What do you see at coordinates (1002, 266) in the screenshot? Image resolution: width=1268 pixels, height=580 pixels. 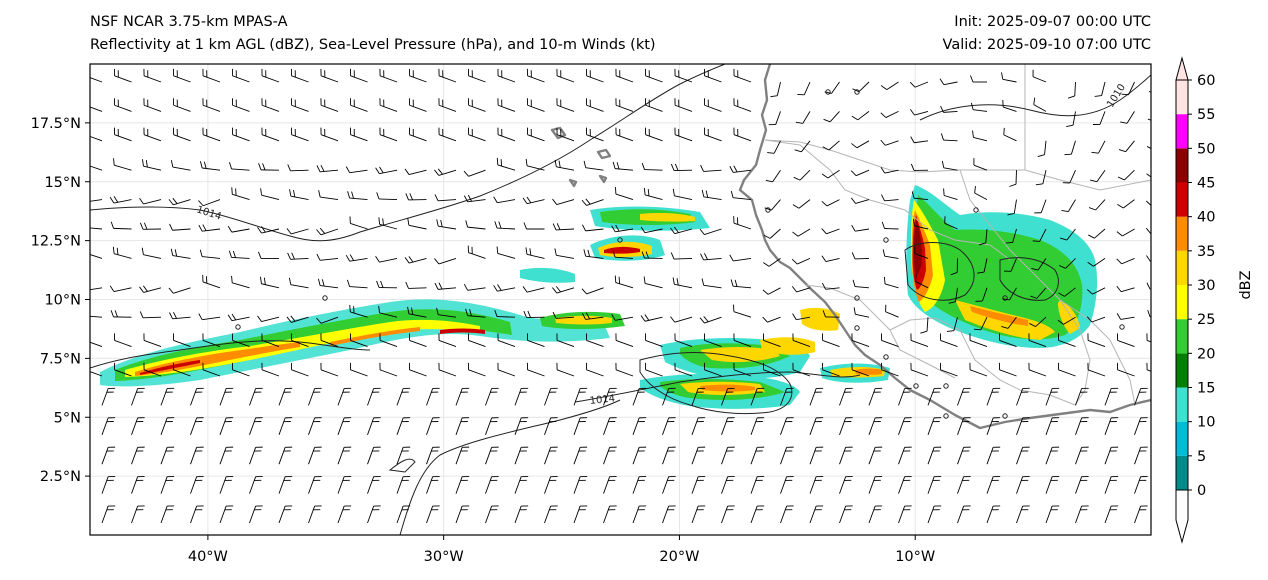 I see `reflectivity-inland-system` at bounding box center [1002, 266].